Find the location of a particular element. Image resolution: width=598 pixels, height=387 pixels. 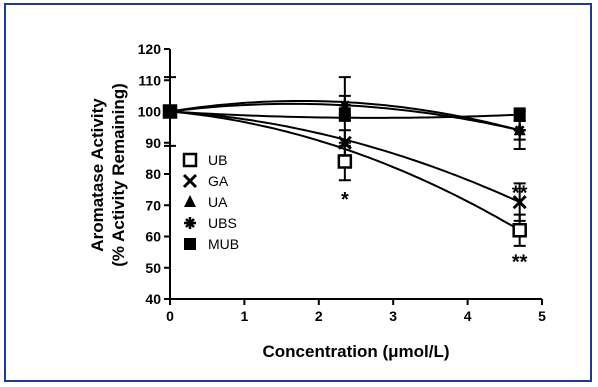

x-tick-label: 5 is located at coordinates (542, 316).